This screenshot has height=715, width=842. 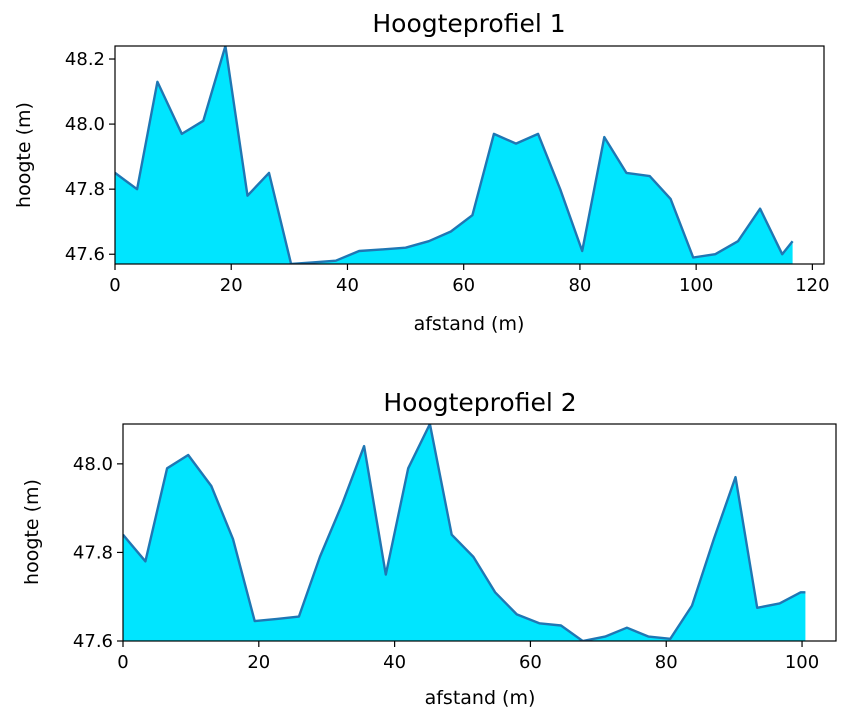 What do you see at coordinates (85, 59) in the screenshot?
I see `y-tick-label: 48.2` at bounding box center [85, 59].